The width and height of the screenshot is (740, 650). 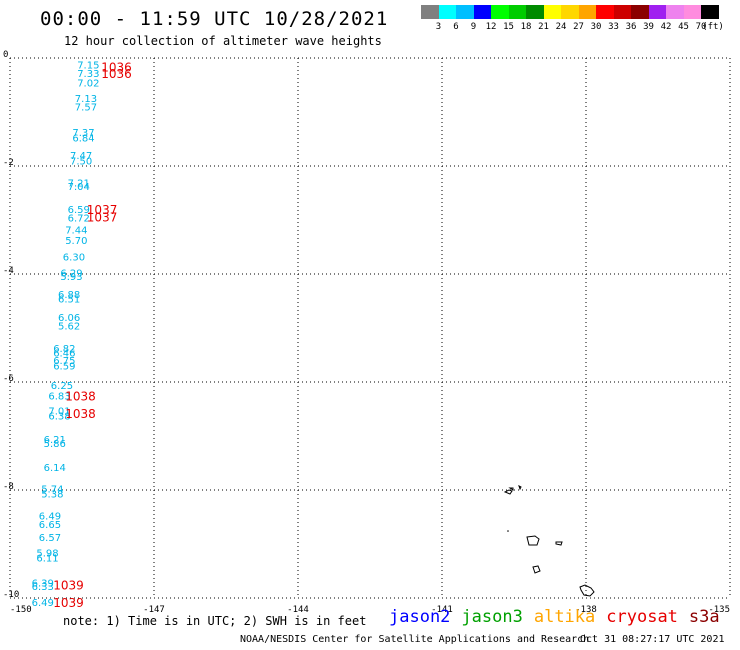 What do you see at coordinates (47, 559) in the screenshot?
I see `wave-height-label: 6.11` at bounding box center [47, 559].